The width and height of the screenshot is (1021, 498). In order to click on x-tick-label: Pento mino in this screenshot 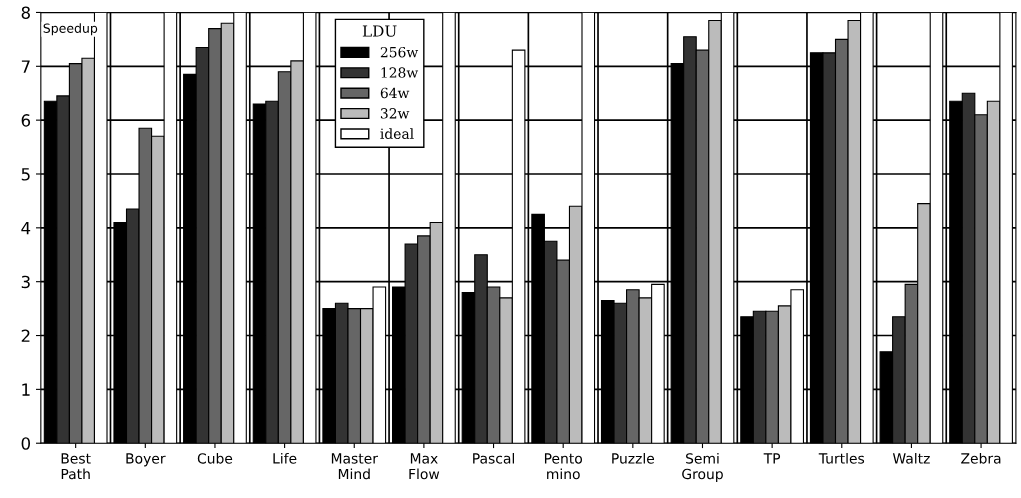, I will do `click(563, 466)`.